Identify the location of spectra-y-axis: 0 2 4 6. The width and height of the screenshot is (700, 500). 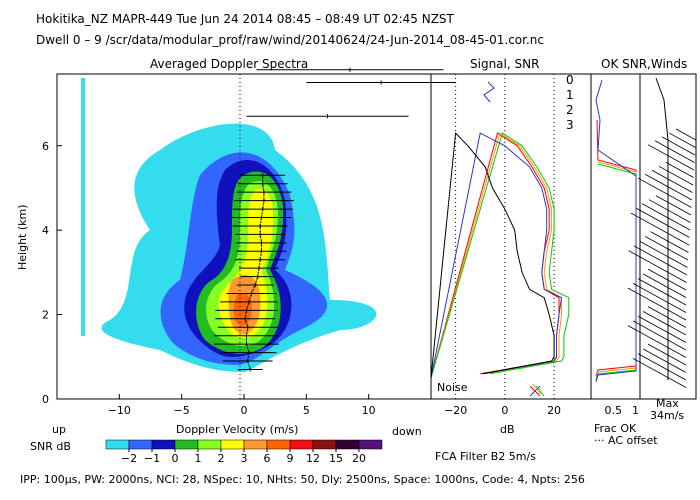
(52, 273).